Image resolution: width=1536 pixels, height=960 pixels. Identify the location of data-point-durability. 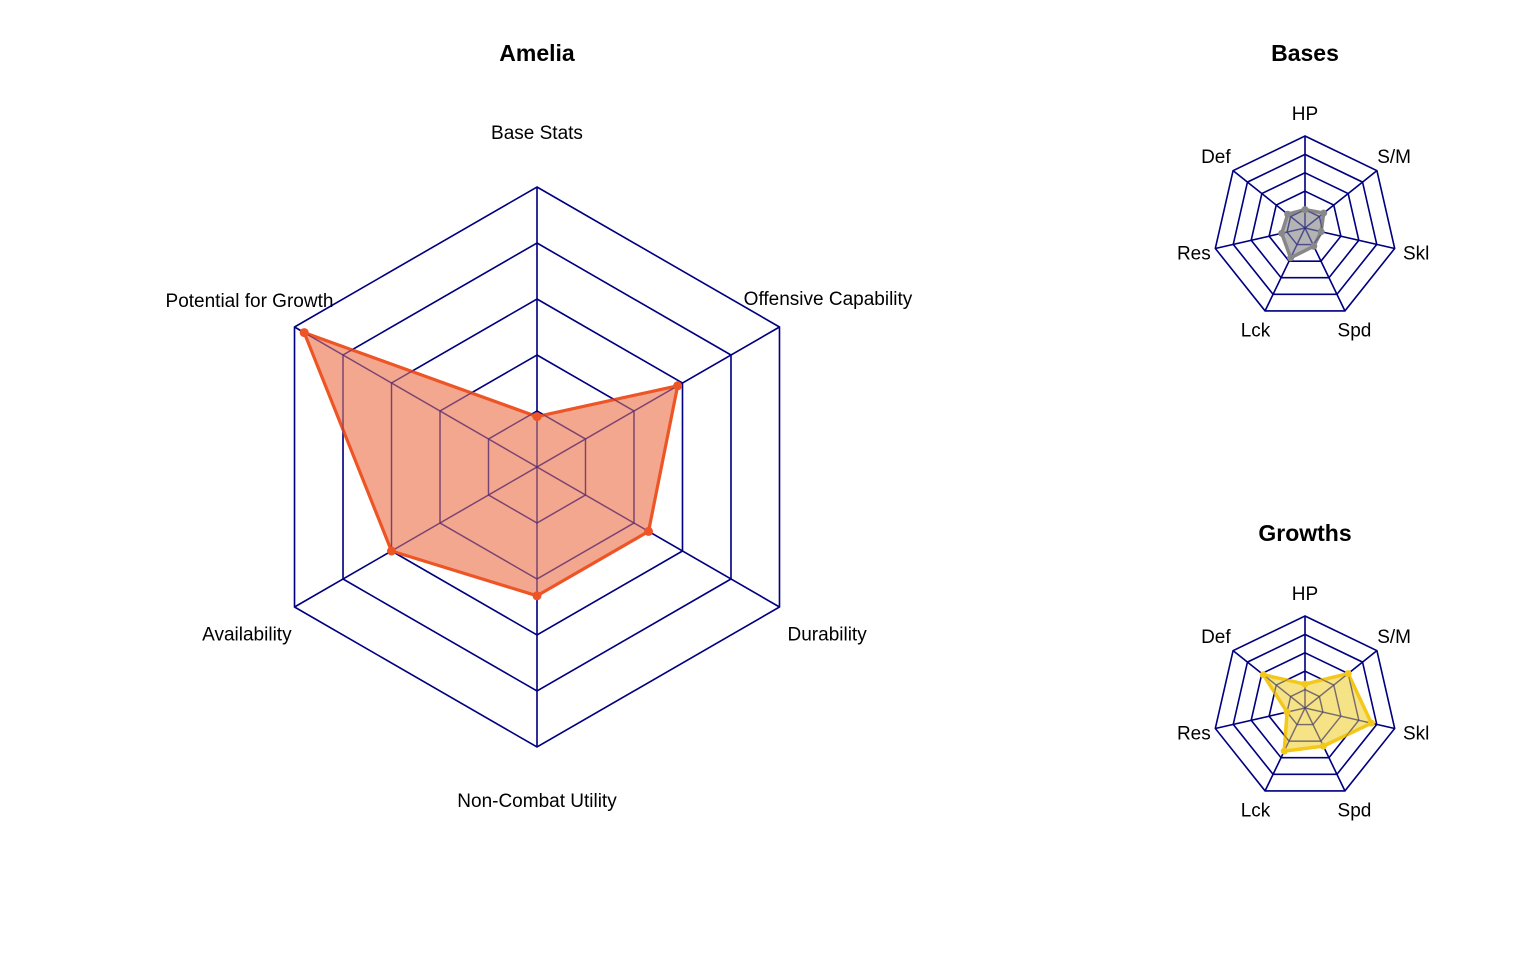
(649, 531).